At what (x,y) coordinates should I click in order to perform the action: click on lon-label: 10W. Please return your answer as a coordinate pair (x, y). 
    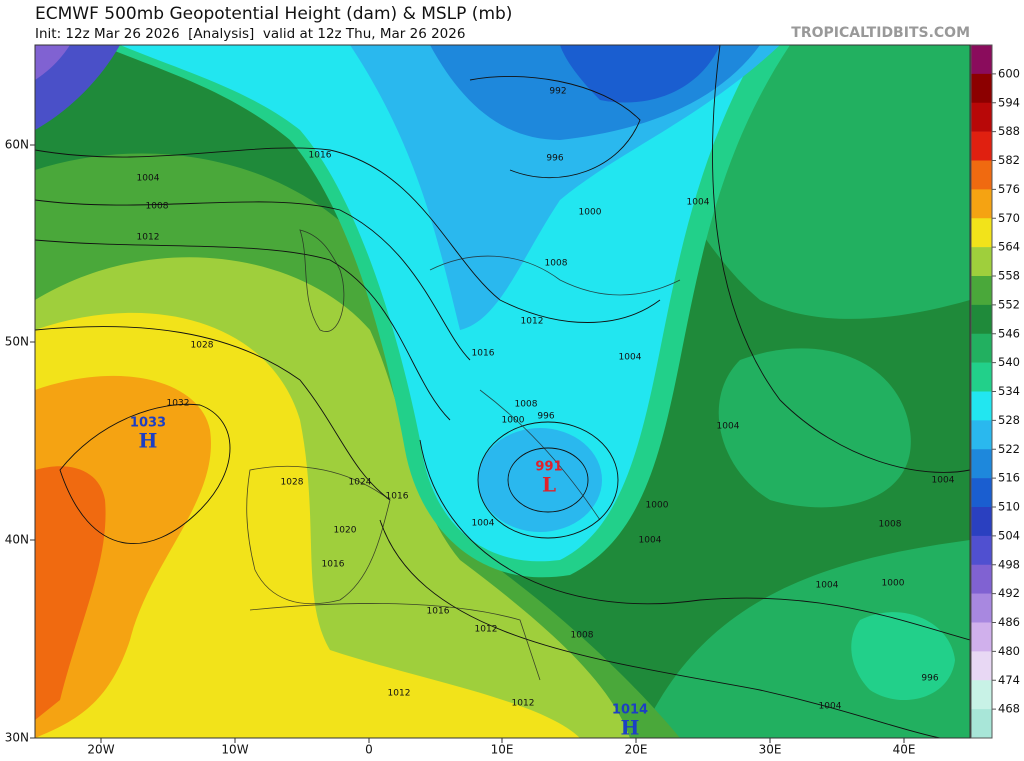
    Looking at the image, I should click on (234, 750).